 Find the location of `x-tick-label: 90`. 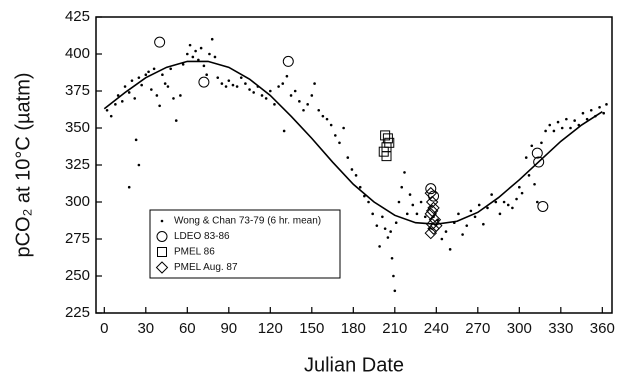

x-tick-label: 90 is located at coordinates (228, 328).